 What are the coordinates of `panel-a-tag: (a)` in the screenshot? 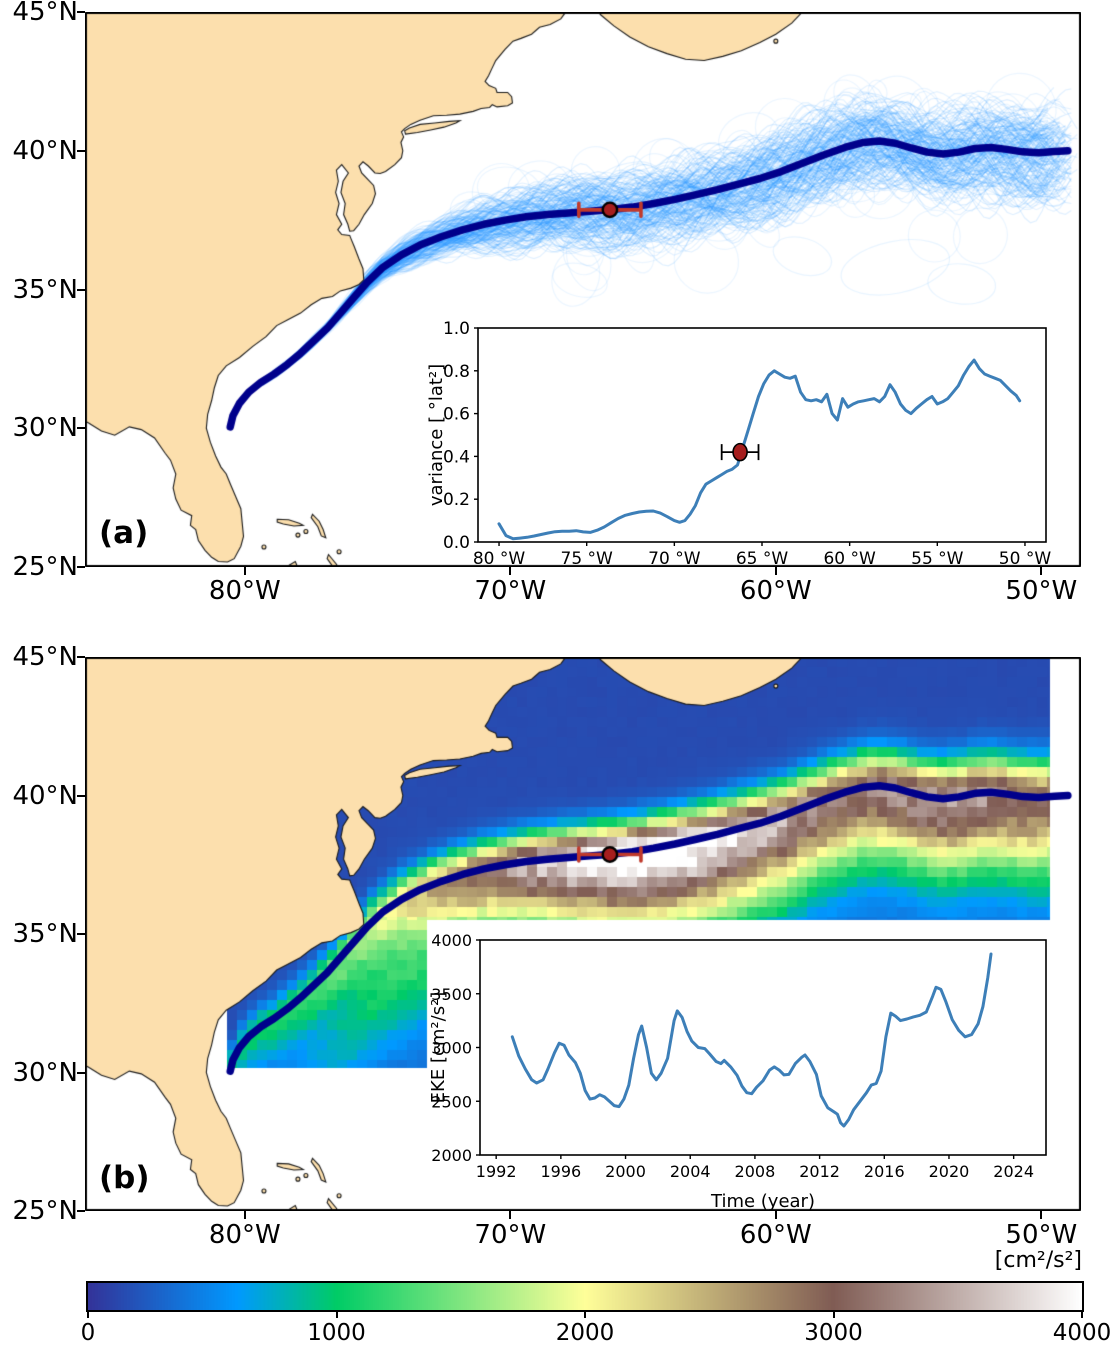 It's located at (124, 533).